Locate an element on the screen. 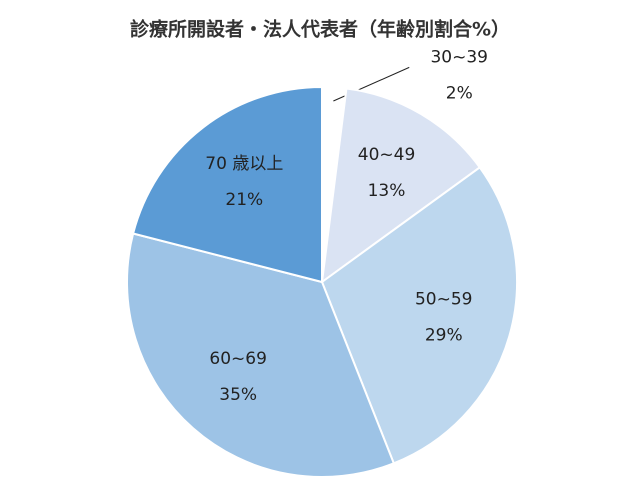 Image resolution: width=640 pixels, height=503 pixels. slice-value-label: 21% is located at coordinates (244, 200).